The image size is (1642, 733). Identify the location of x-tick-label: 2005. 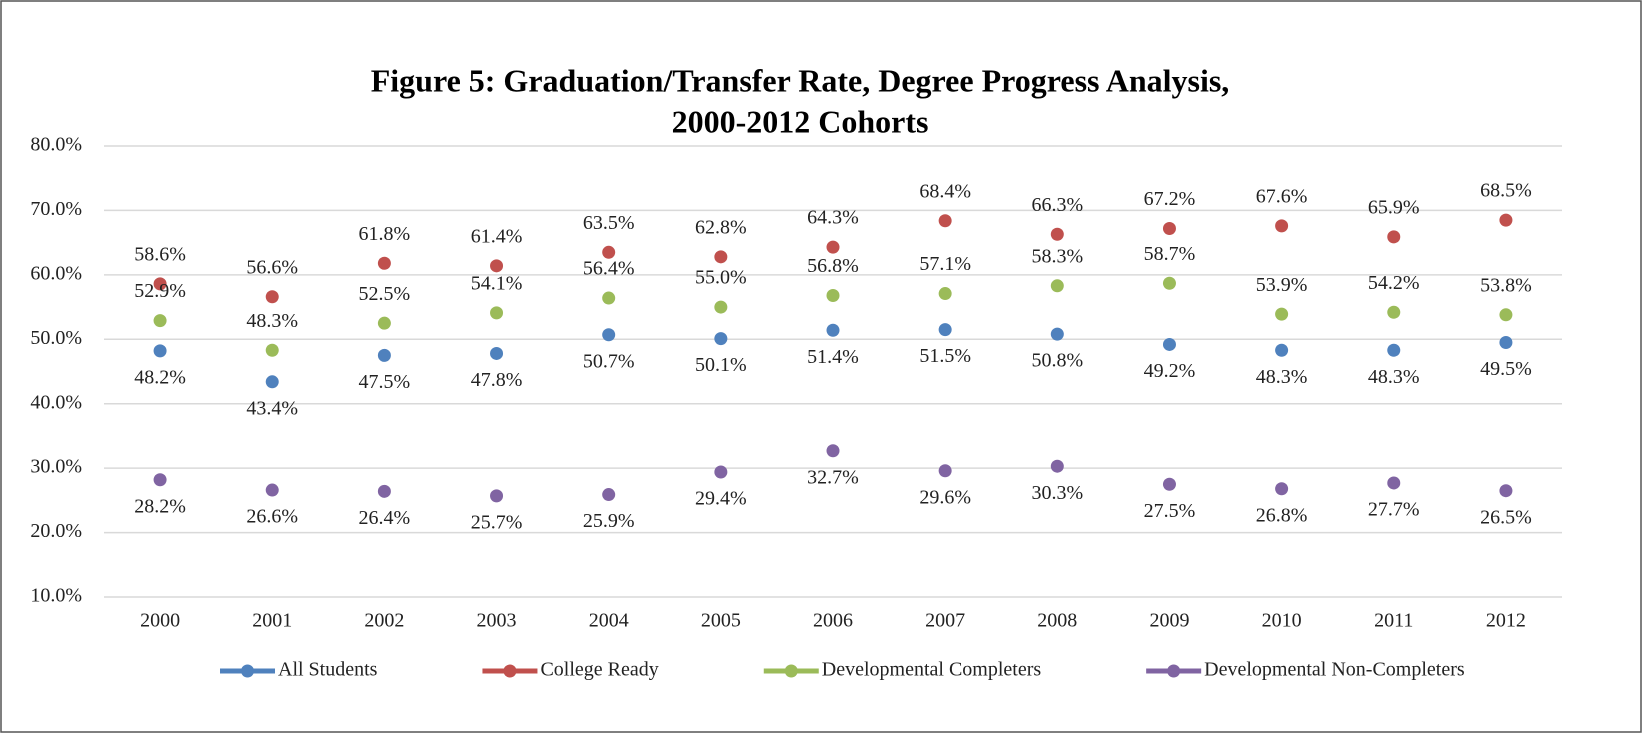
(721, 621).